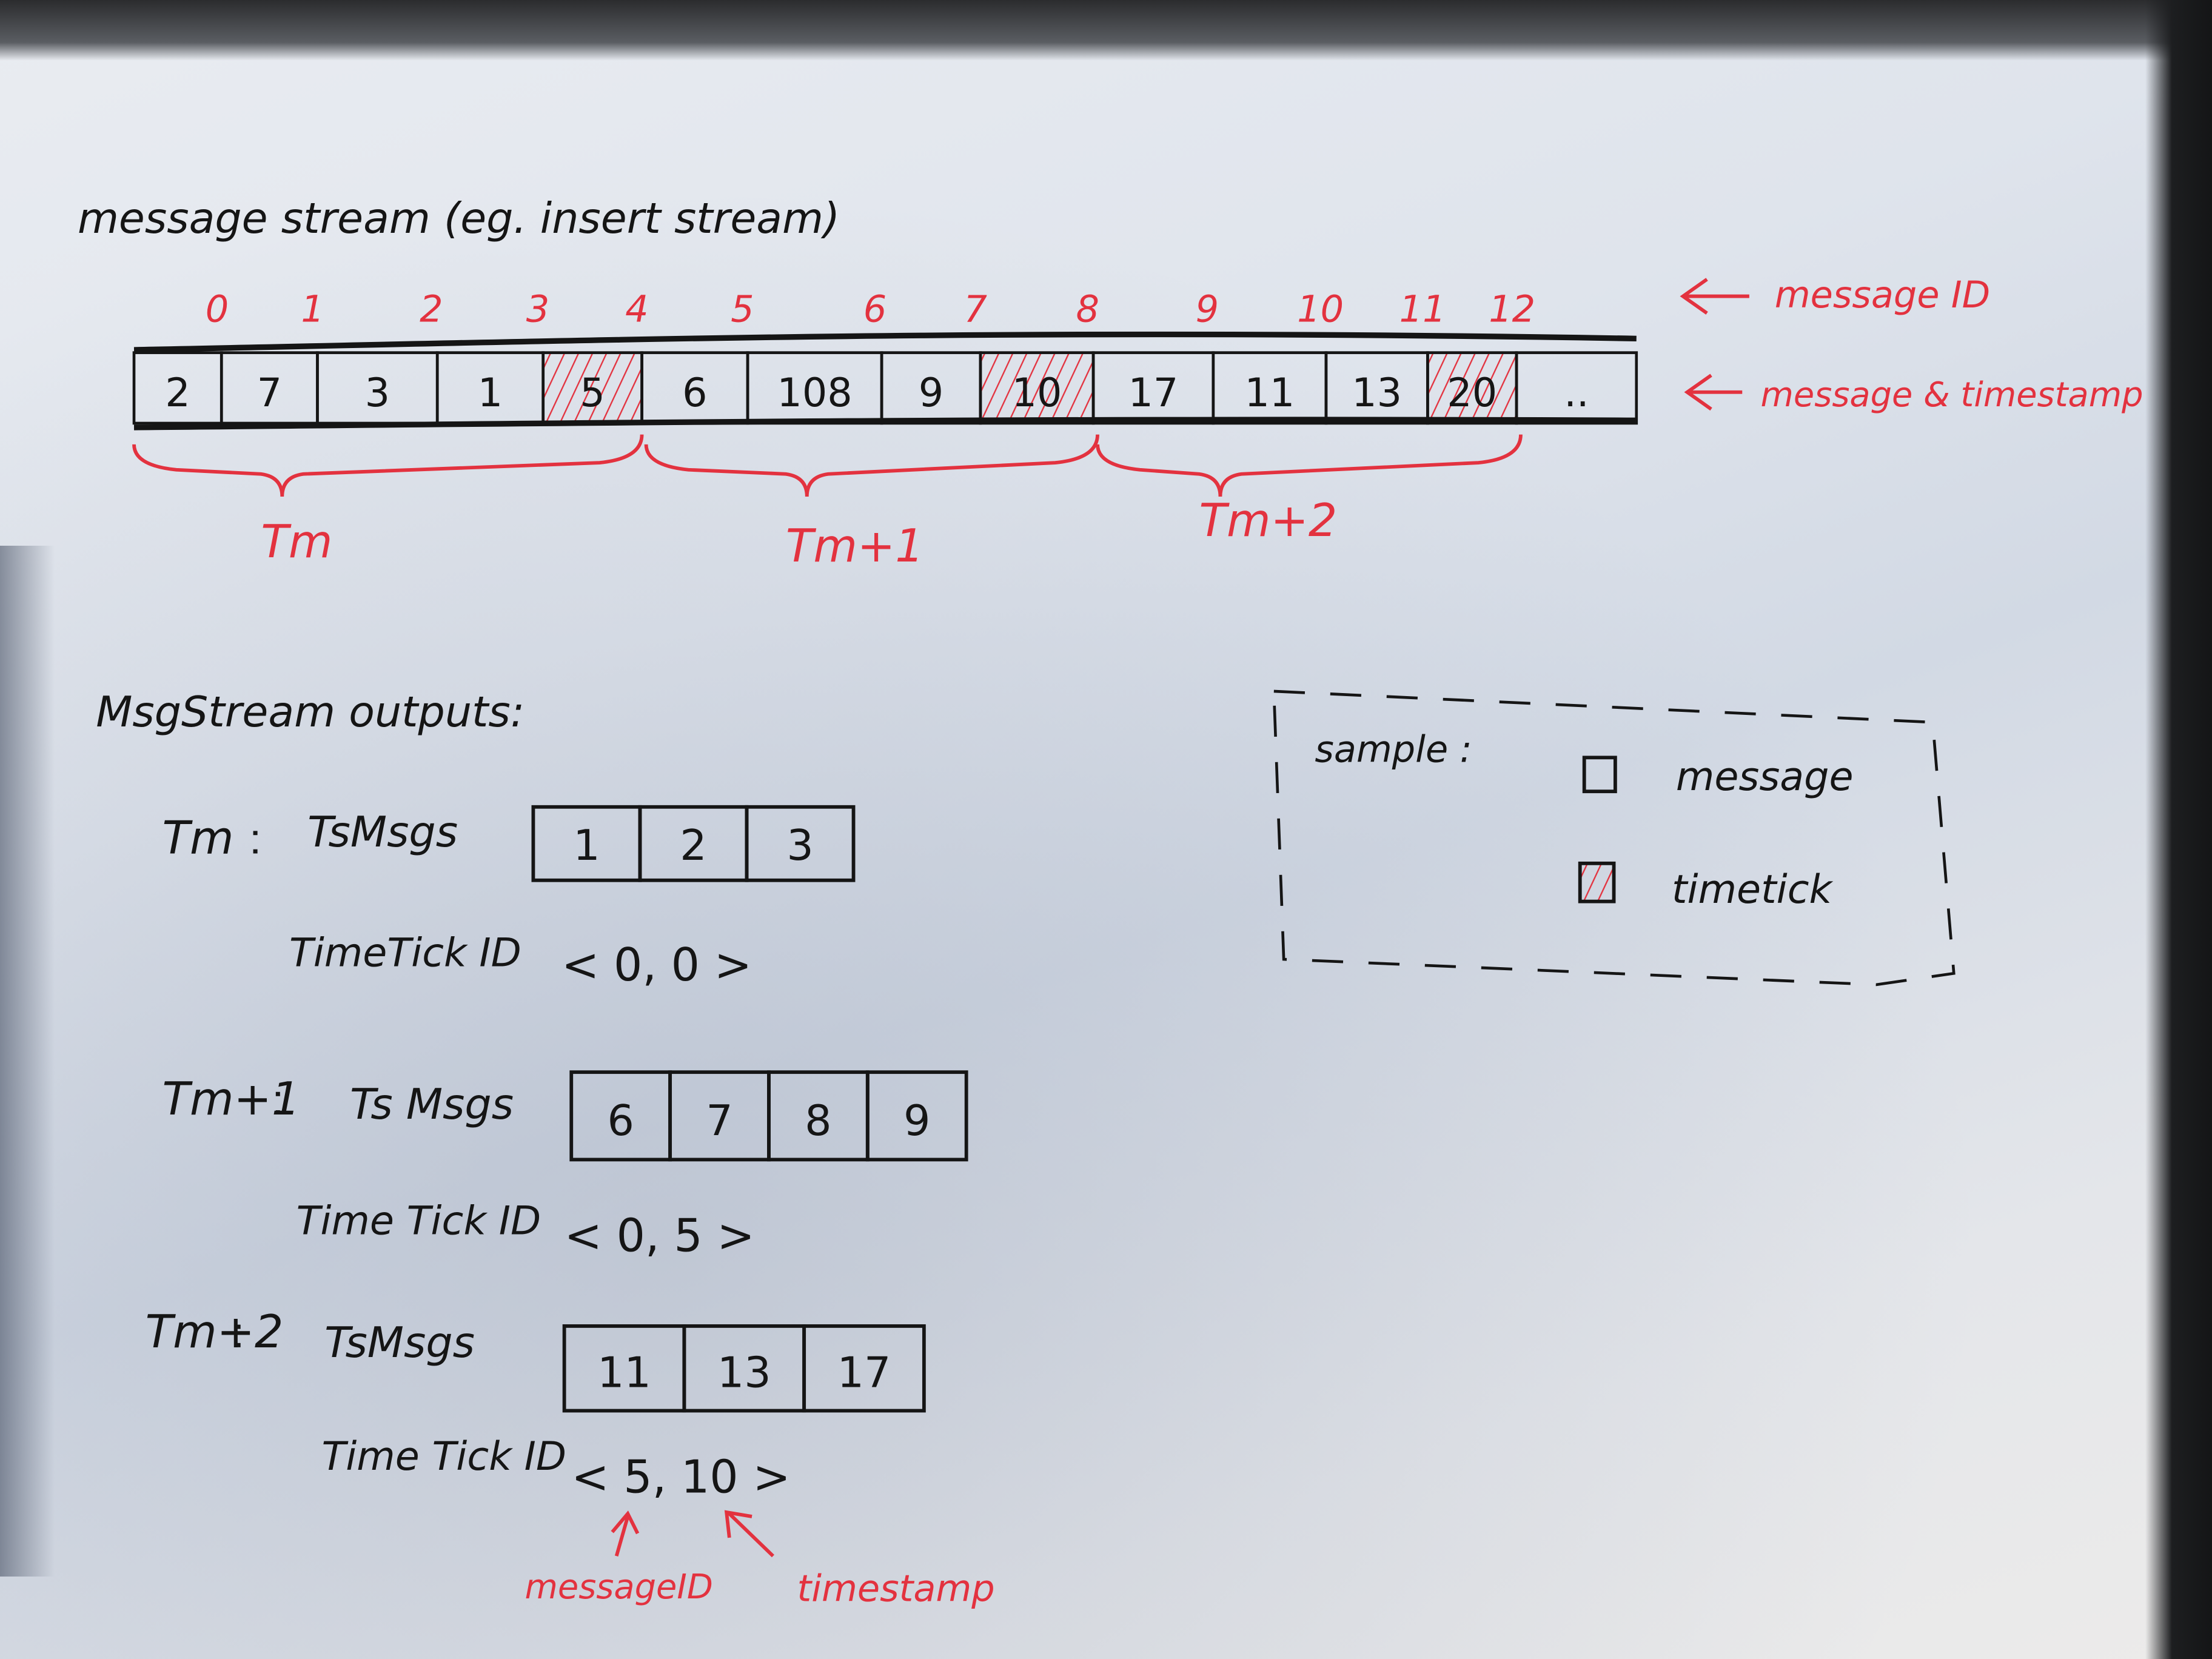 The image size is (2212, 1659). Describe the element at coordinates (1393, 749) in the screenshot. I see `legend-title: sample :` at that location.